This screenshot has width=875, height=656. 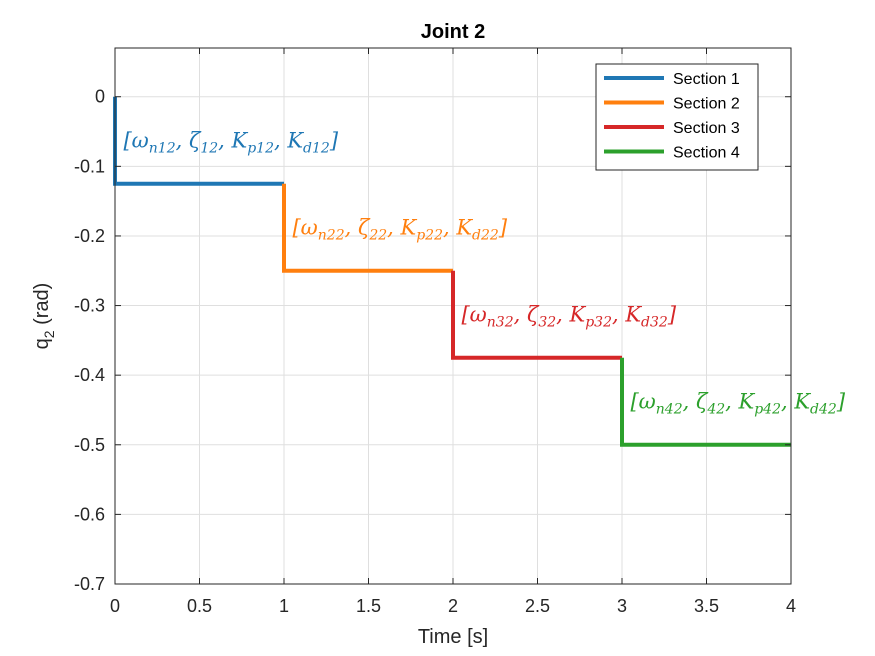 What do you see at coordinates (453, 637) in the screenshot?
I see `x-axis-label: Time [s]` at bounding box center [453, 637].